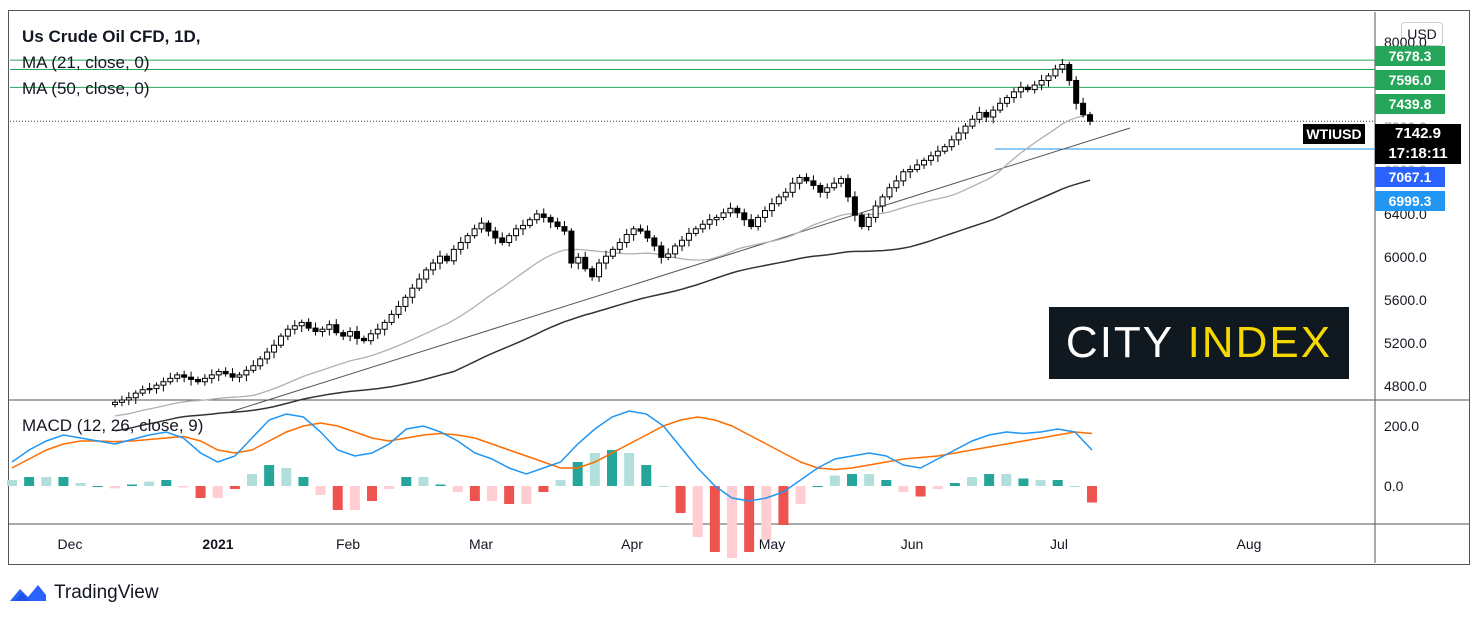 The image size is (1479, 621). I want to click on last-price-tag: 7142.9 17:18:11, so click(1418, 144).